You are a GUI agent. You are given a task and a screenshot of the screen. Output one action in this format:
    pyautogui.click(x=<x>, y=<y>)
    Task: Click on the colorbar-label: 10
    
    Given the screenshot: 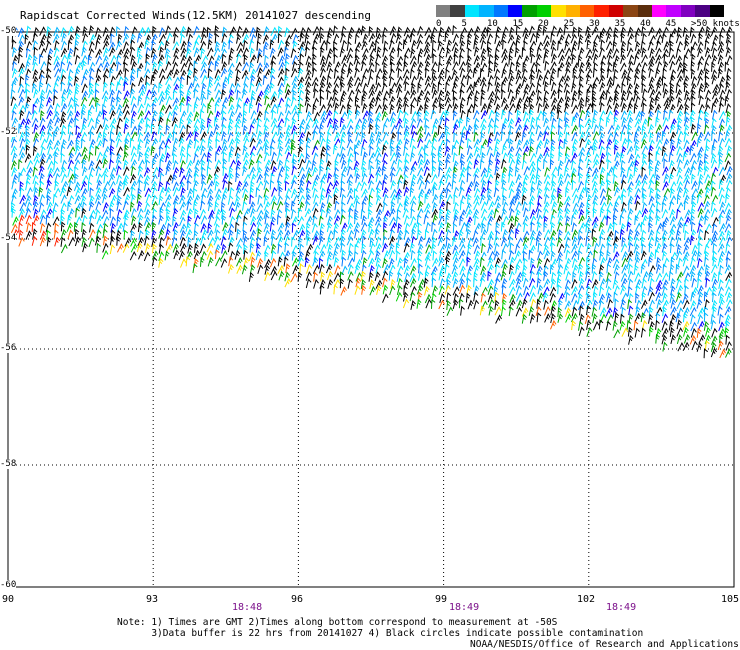 What is the action you would take?
    pyautogui.click(x=492, y=24)
    